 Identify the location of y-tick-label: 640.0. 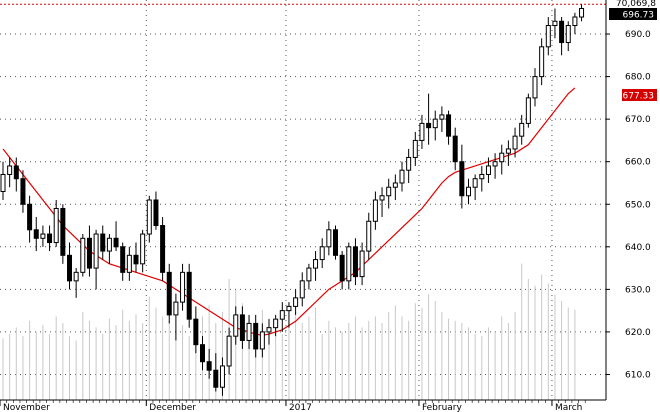
(638, 248).